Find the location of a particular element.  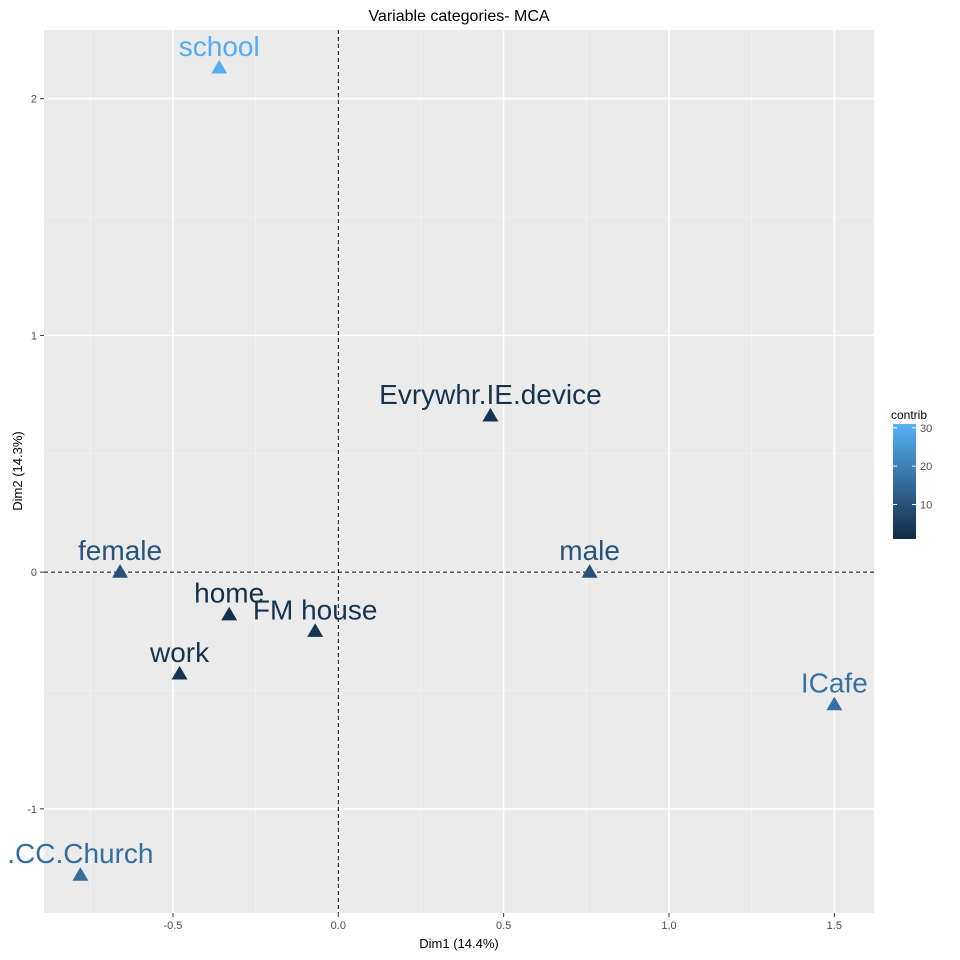

y-tick-label: 2 is located at coordinates (34, 100).